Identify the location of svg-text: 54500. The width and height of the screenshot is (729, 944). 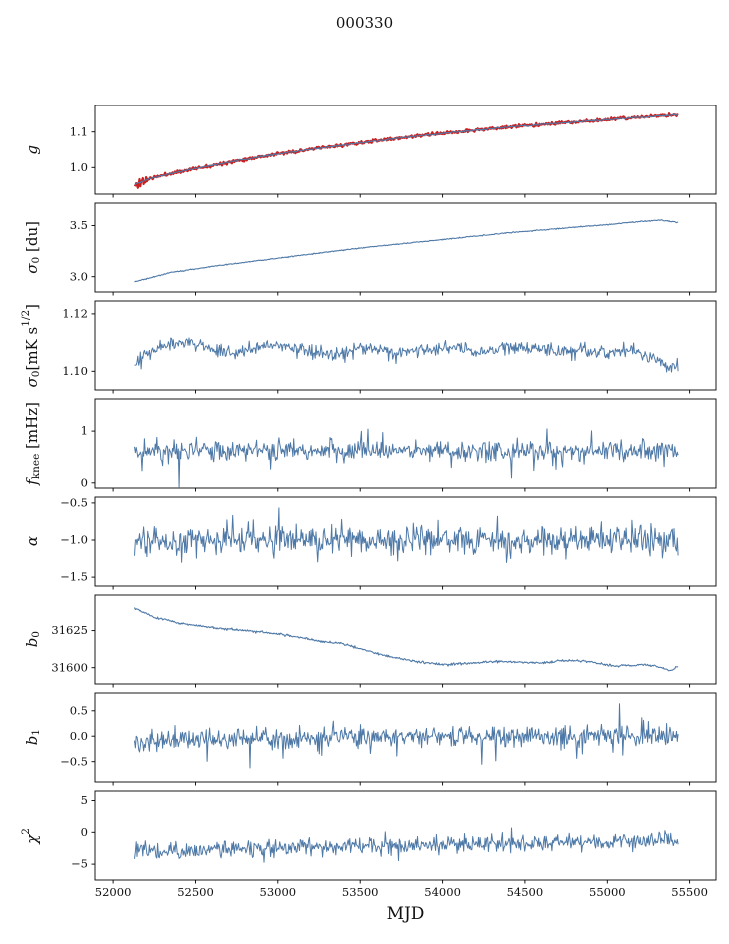
(525, 892).